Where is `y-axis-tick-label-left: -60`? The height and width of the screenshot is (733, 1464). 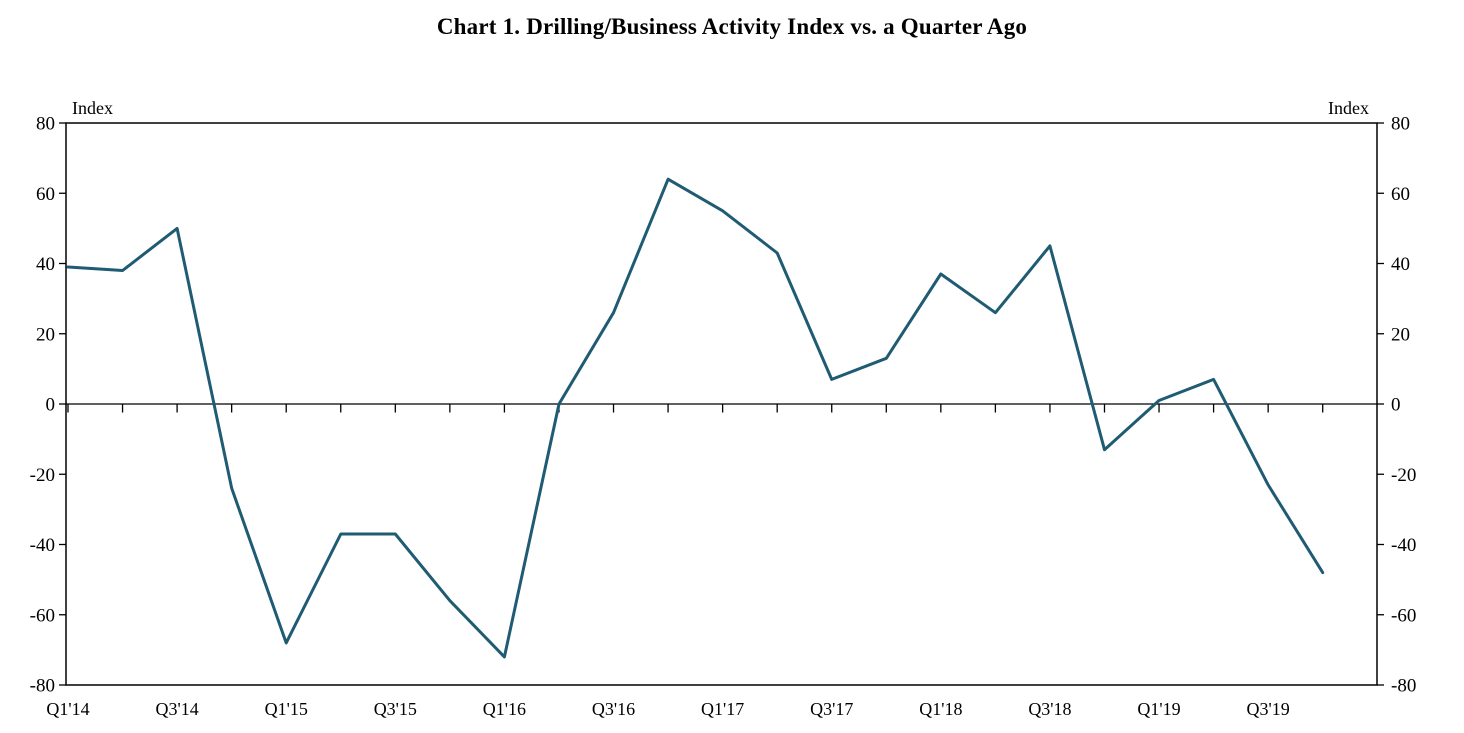
y-axis-tick-label-left: -60 is located at coordinates (42, 615).